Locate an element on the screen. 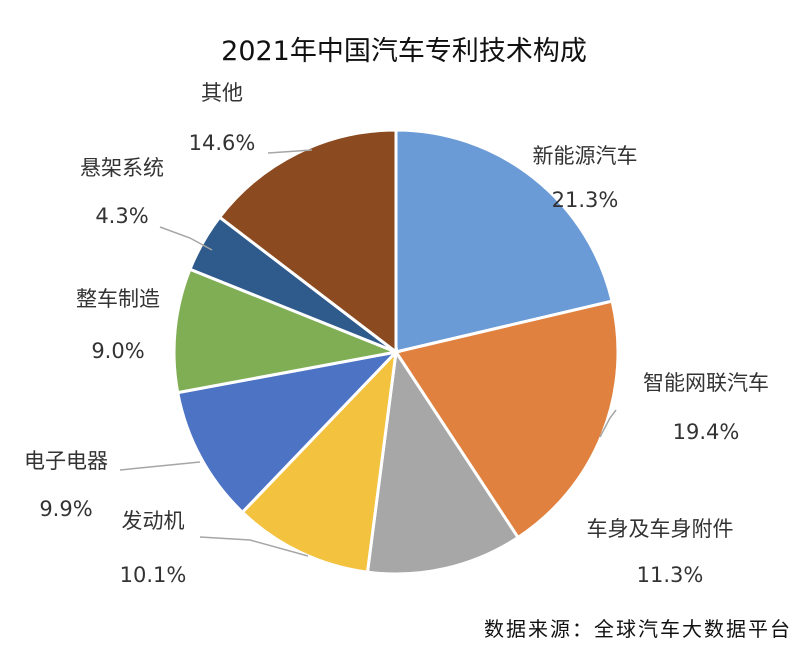  slice-value-label: 4.3% is located at coordinates (121, 216).